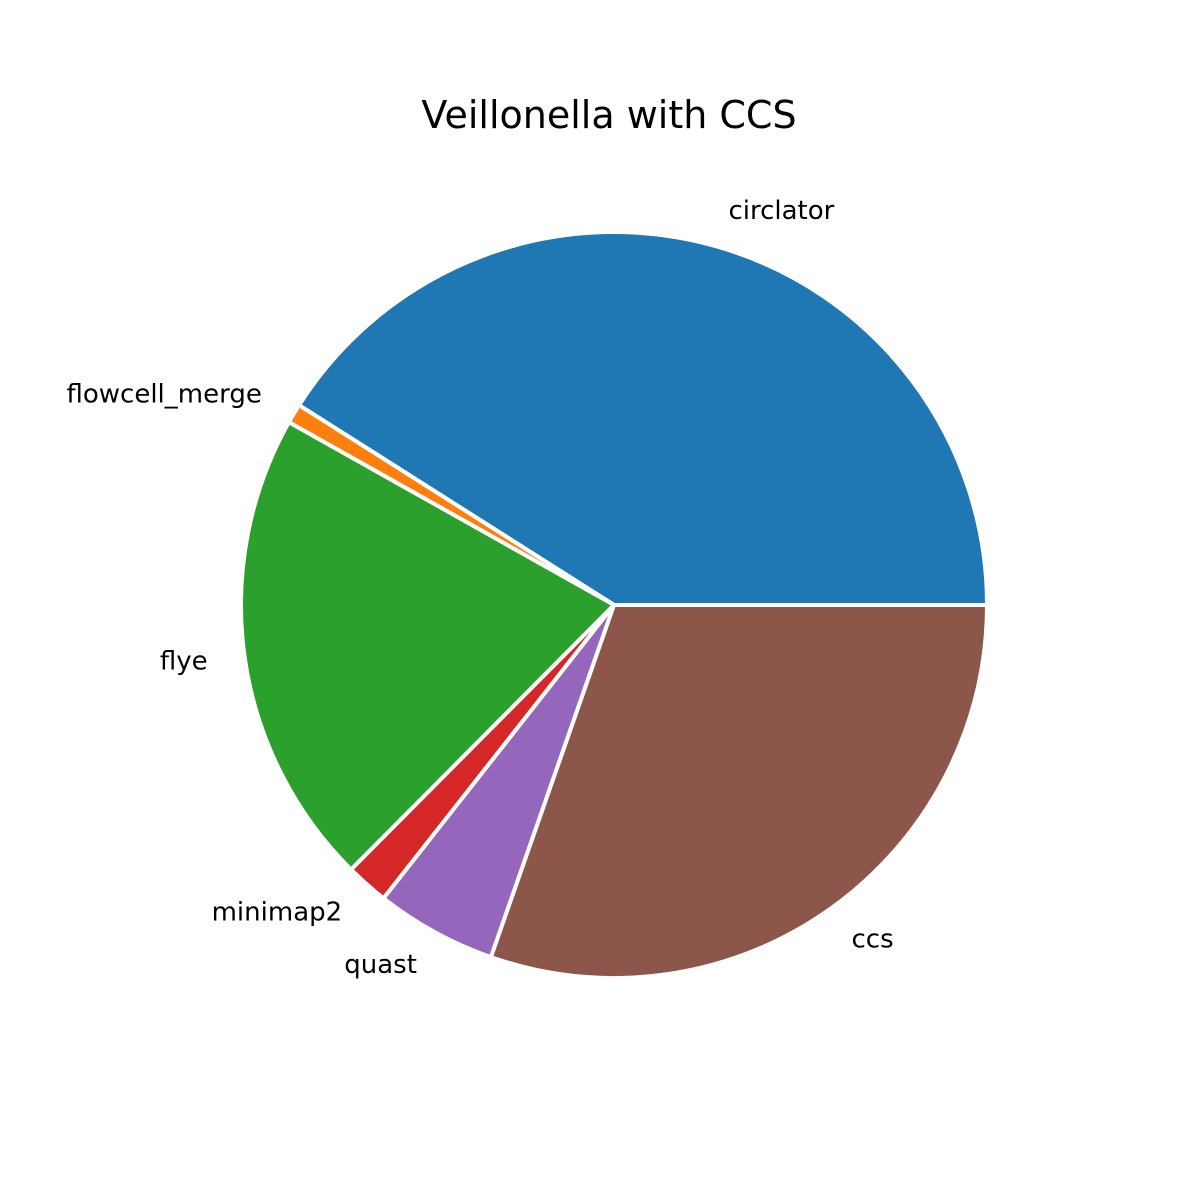  What do you see at coordinates (380, 965) in the screenshot?
I see `slice-label-quast: quast` at bounding box center [380, 965].